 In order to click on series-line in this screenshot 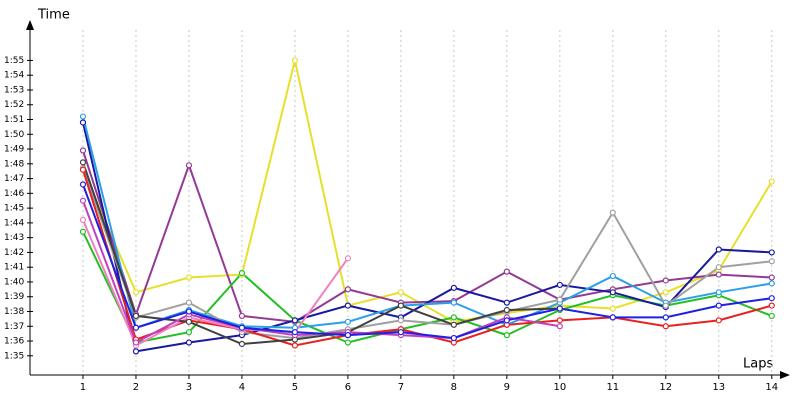, I will do `click(215, 283)`.